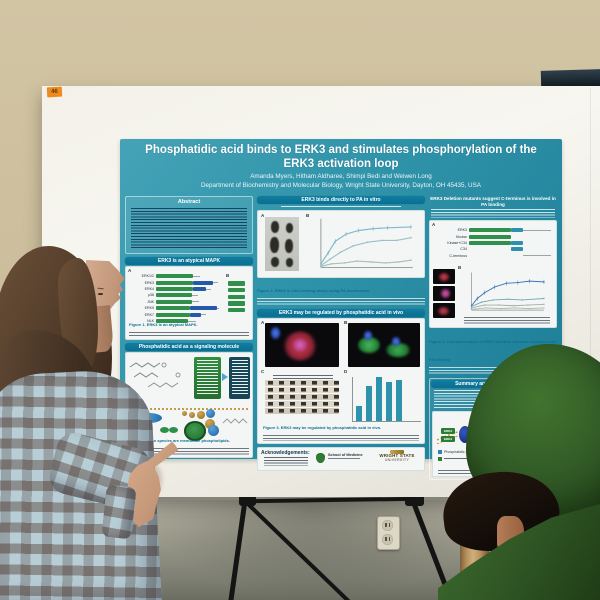 The height and width of the screenshot is (600, 600). I want to click on deletion-row: C-terminus, so click(500, 255).